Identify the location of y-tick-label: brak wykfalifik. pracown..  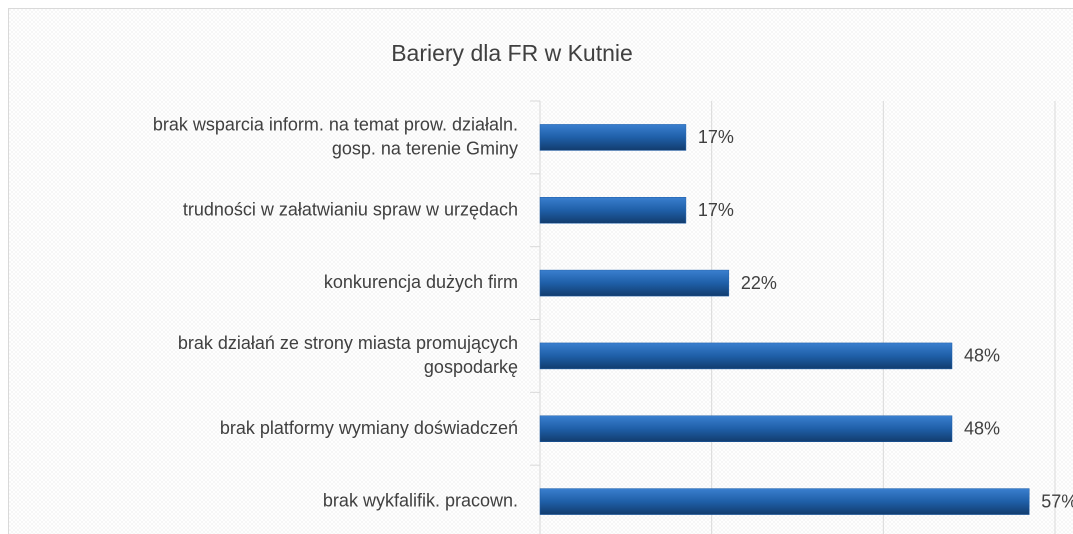
(420, 500).